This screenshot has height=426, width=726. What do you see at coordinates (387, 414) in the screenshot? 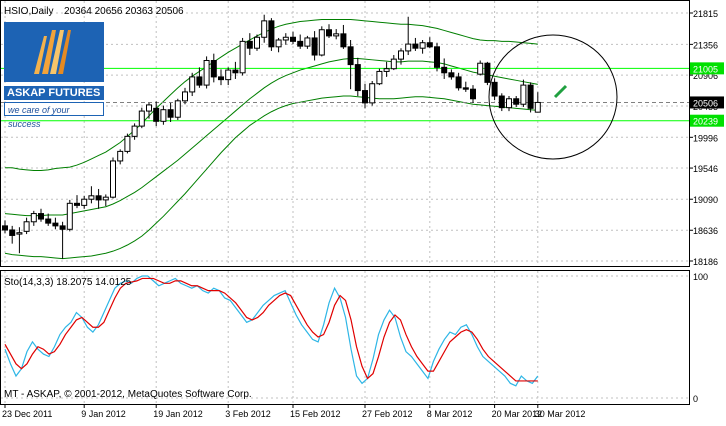
I see `time-axis-label: 27 Feb 2012` at bounding box center [387, 414].